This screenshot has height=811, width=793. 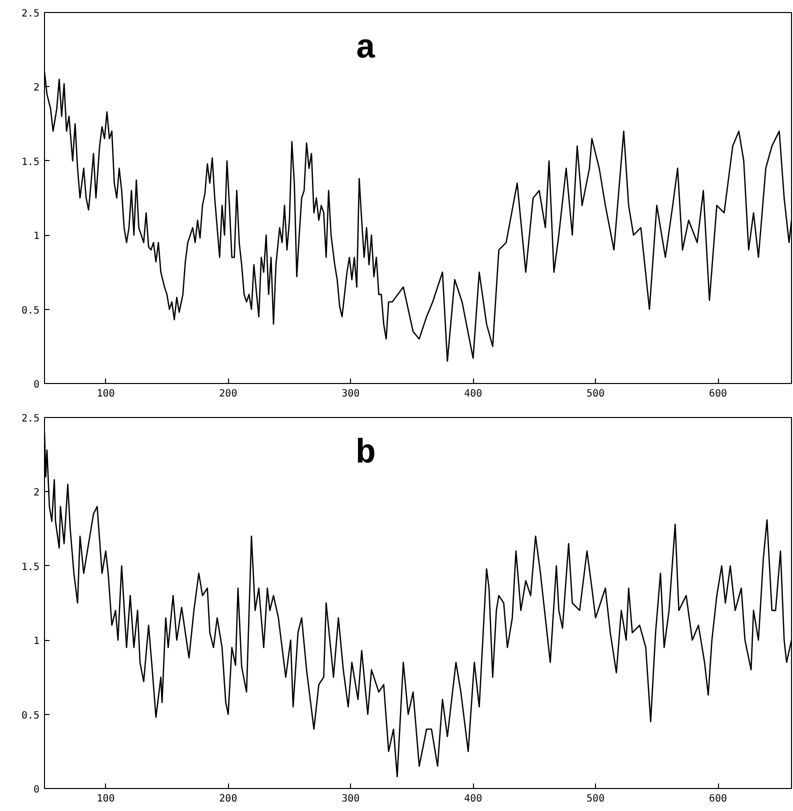 What do you see at coordinates (366, 455) in the screenshot?
I see `annotation: b` at bounding box center [366, 455].